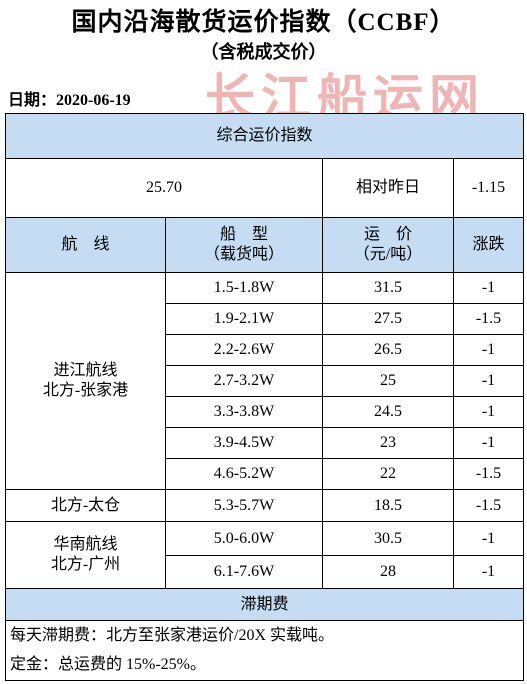 The image size is (527, 684). What do you see at coordinates (172, 635) in the screenshot?
I see `cell-text: 每天滞期费：北方至张家港运价/20X 实载吨。` at bounding box center [172, 635].